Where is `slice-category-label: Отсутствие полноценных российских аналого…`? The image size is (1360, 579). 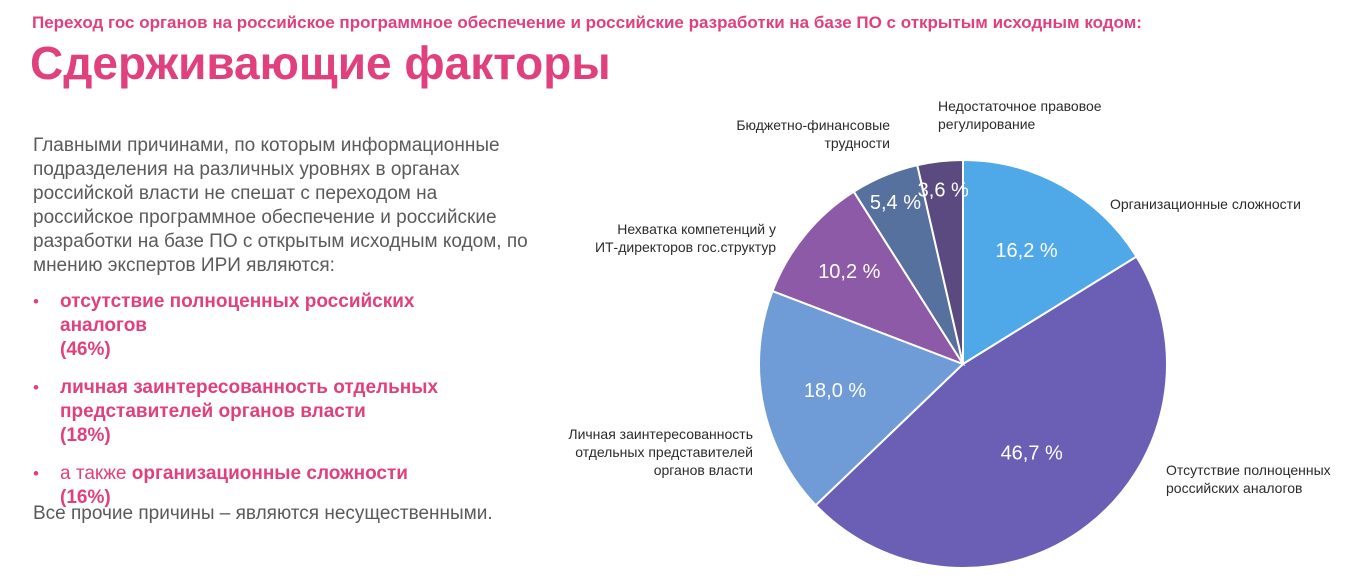
slice-category-label: Отсутствие полноценных российских аналого… is located at coordinates (1248, 479).